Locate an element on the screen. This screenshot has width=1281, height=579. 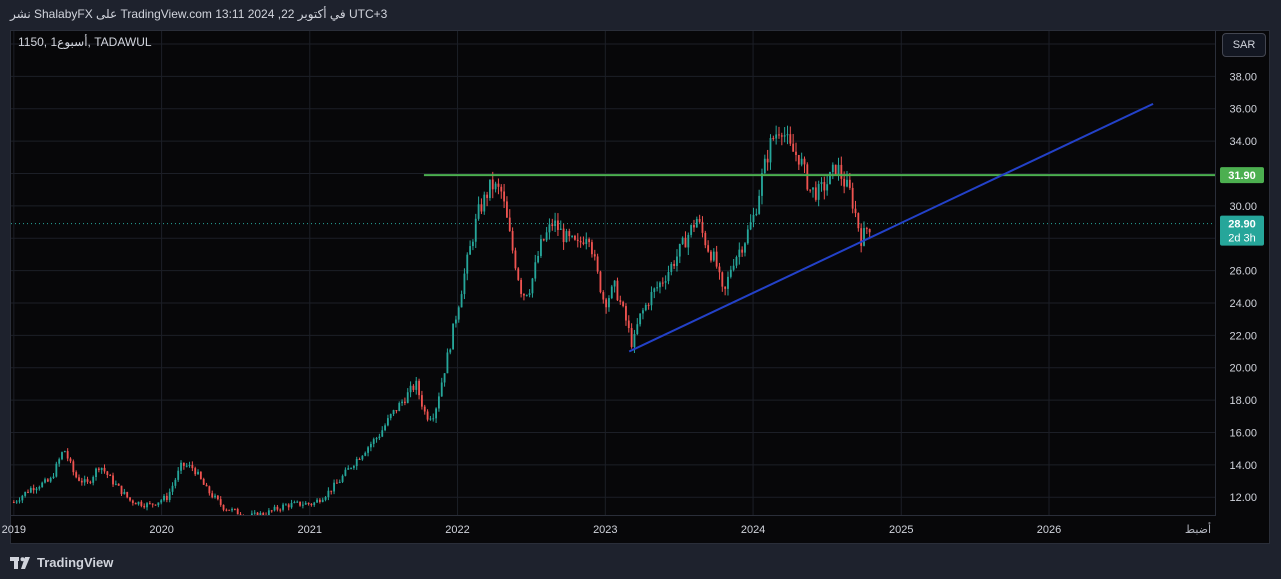
time-axis is located at coordinates (640, 530).